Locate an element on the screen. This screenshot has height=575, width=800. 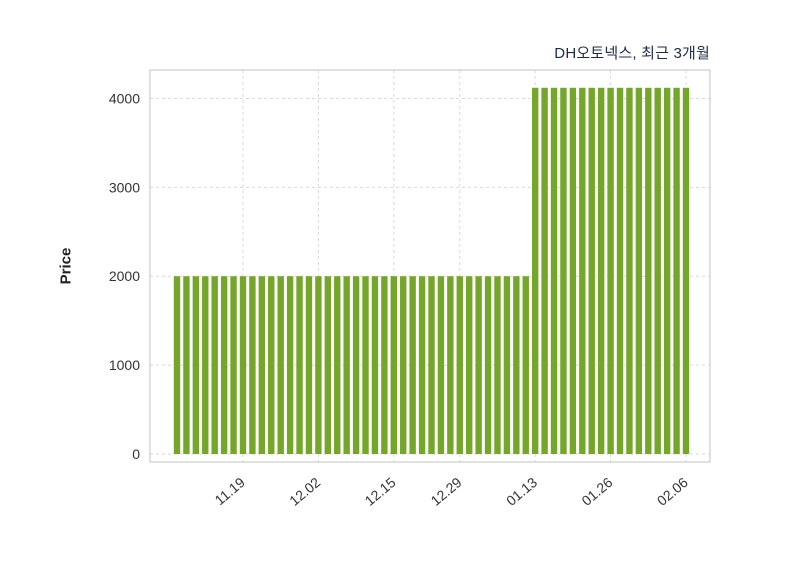
x-tick-label: 01.26 is located at coordinates (596, 491).